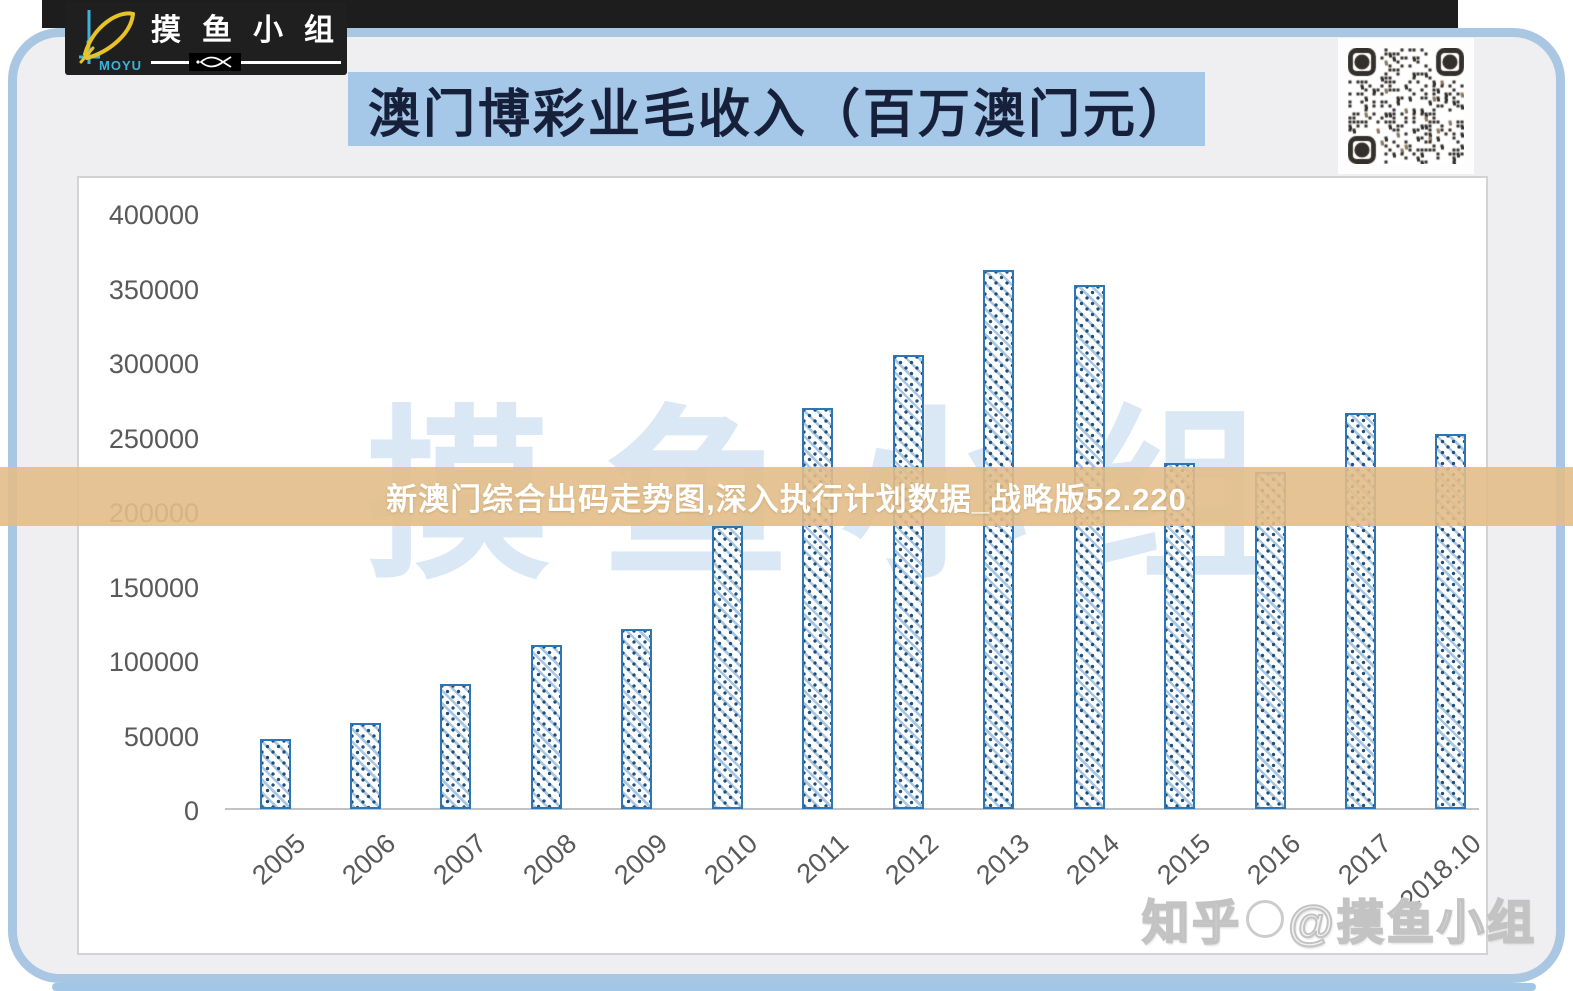 Image resolution: width=1573 pixels, height=991 pixels. Describe the element at coordinates (153, 364) in the screenshot. I see `y-tick-label: 300000` at that location.